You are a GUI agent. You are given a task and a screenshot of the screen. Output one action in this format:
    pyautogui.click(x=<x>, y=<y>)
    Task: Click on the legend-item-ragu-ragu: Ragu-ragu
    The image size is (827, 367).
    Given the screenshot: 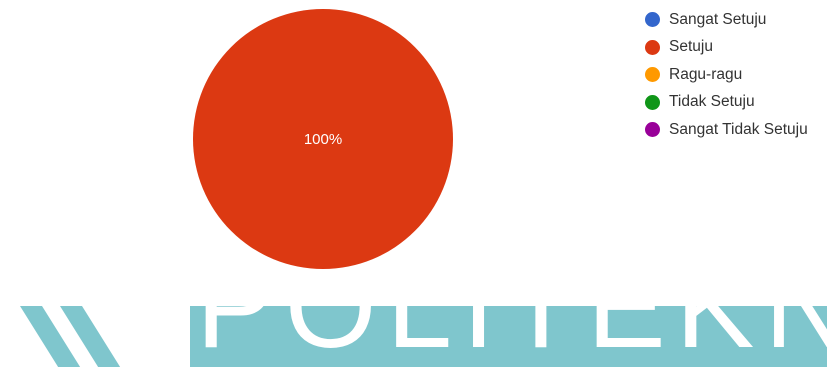 What is the action you would take?
    pyautogui.click(x=735, y=75)
    